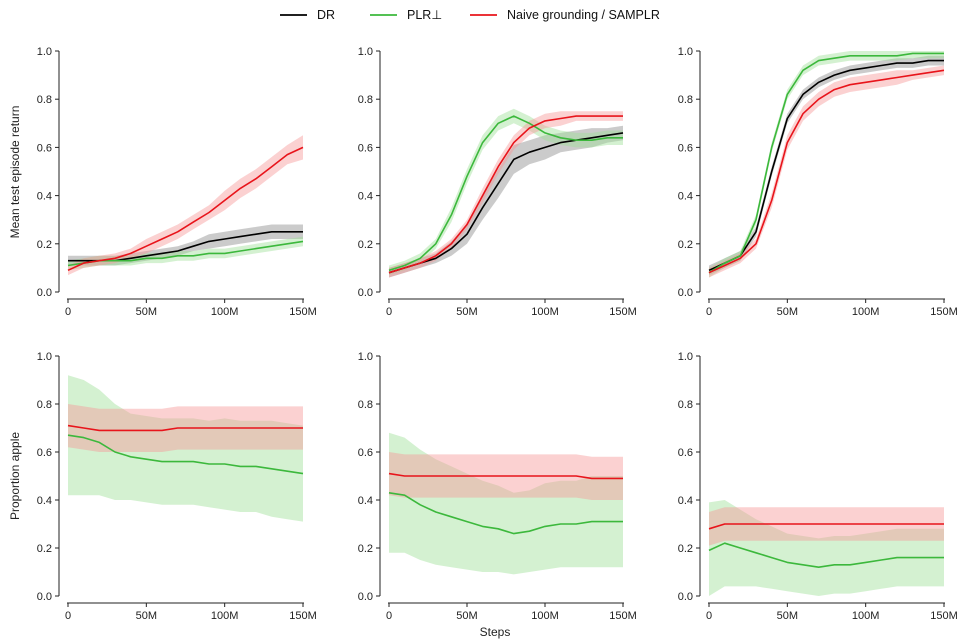 This screenshot has width=961, height=641. What do you see at coordinates (495, 632) in the screenshot?
I see `x-axis-label-steps: Steps` at bounding box center [495, 632].